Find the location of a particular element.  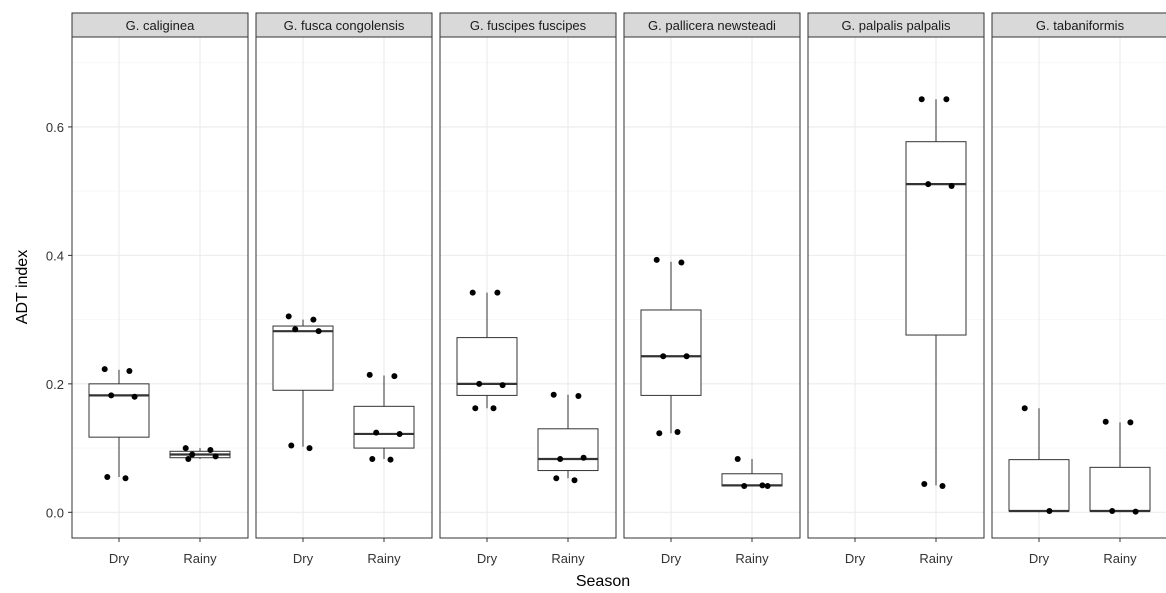

facet-strip-label: G. caliginea is located at coordinates (160, 25).